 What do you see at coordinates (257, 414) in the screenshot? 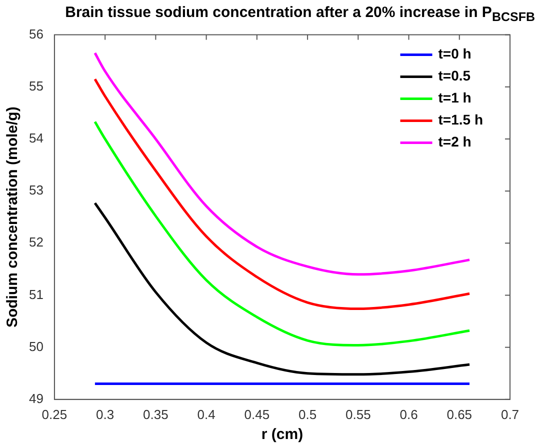
I see `x-tick-label: 0.45` at bounding box center [257, 414].